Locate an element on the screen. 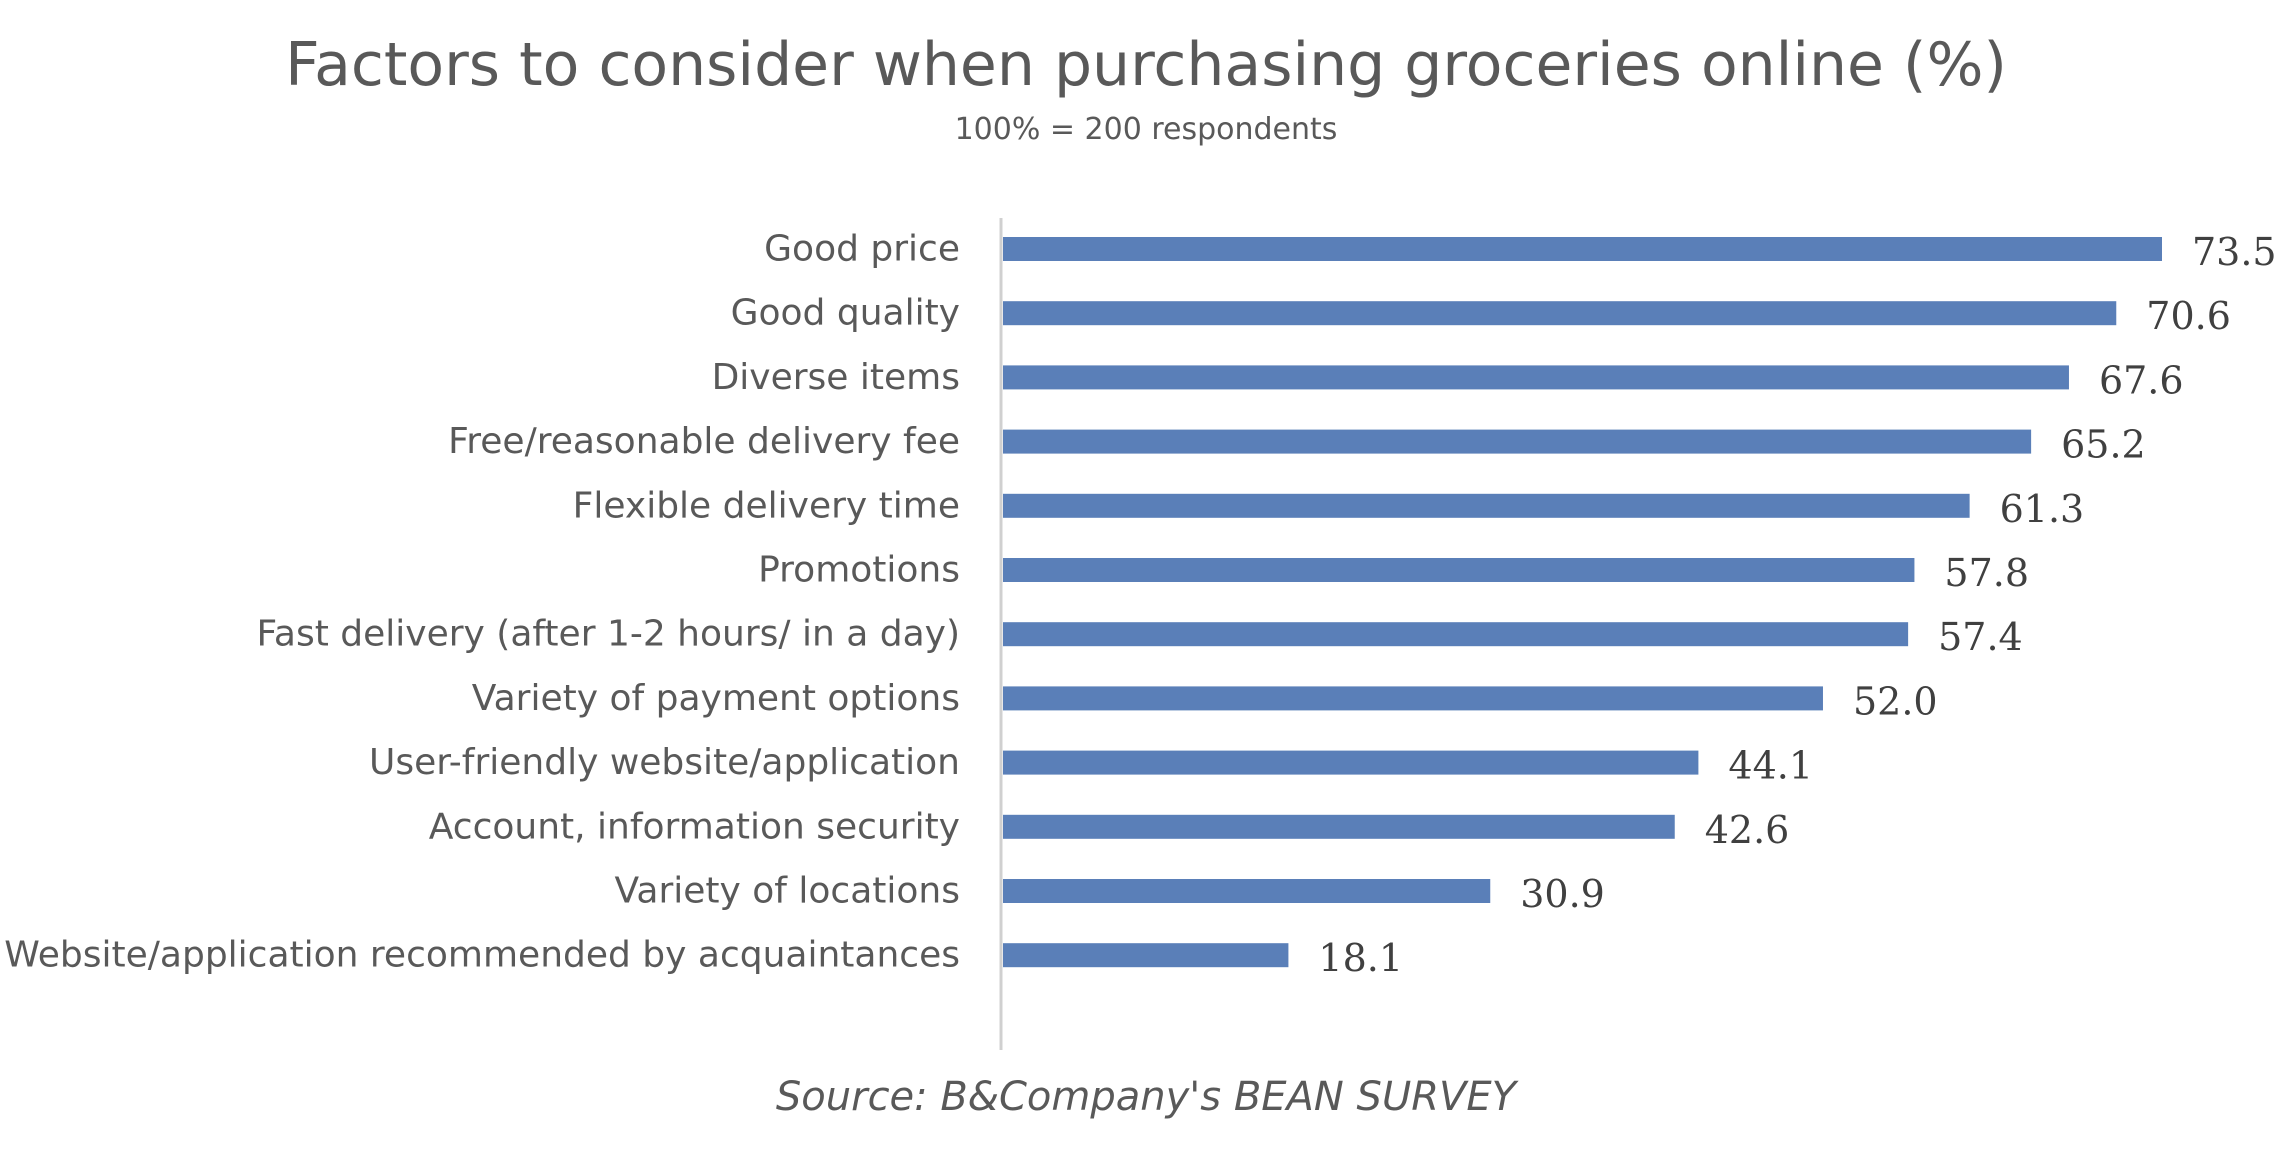  chart-subtitle: 100% = 200 respondents is located at coordinates (1146, 129).